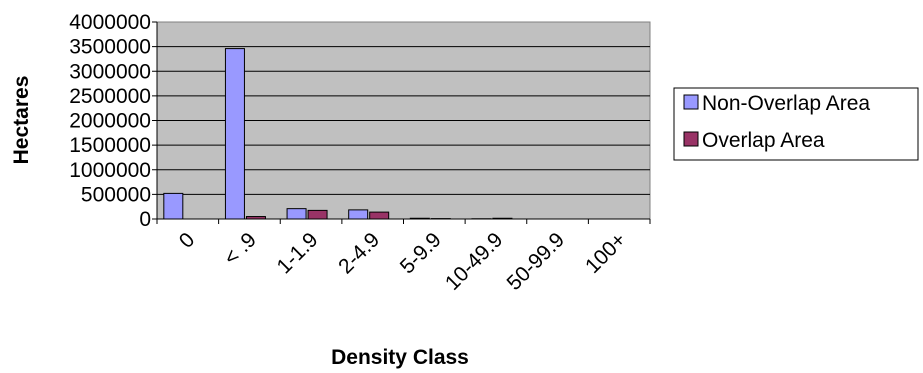  I want to click on x-tick-label: 5-9.9, so click(421, 253).